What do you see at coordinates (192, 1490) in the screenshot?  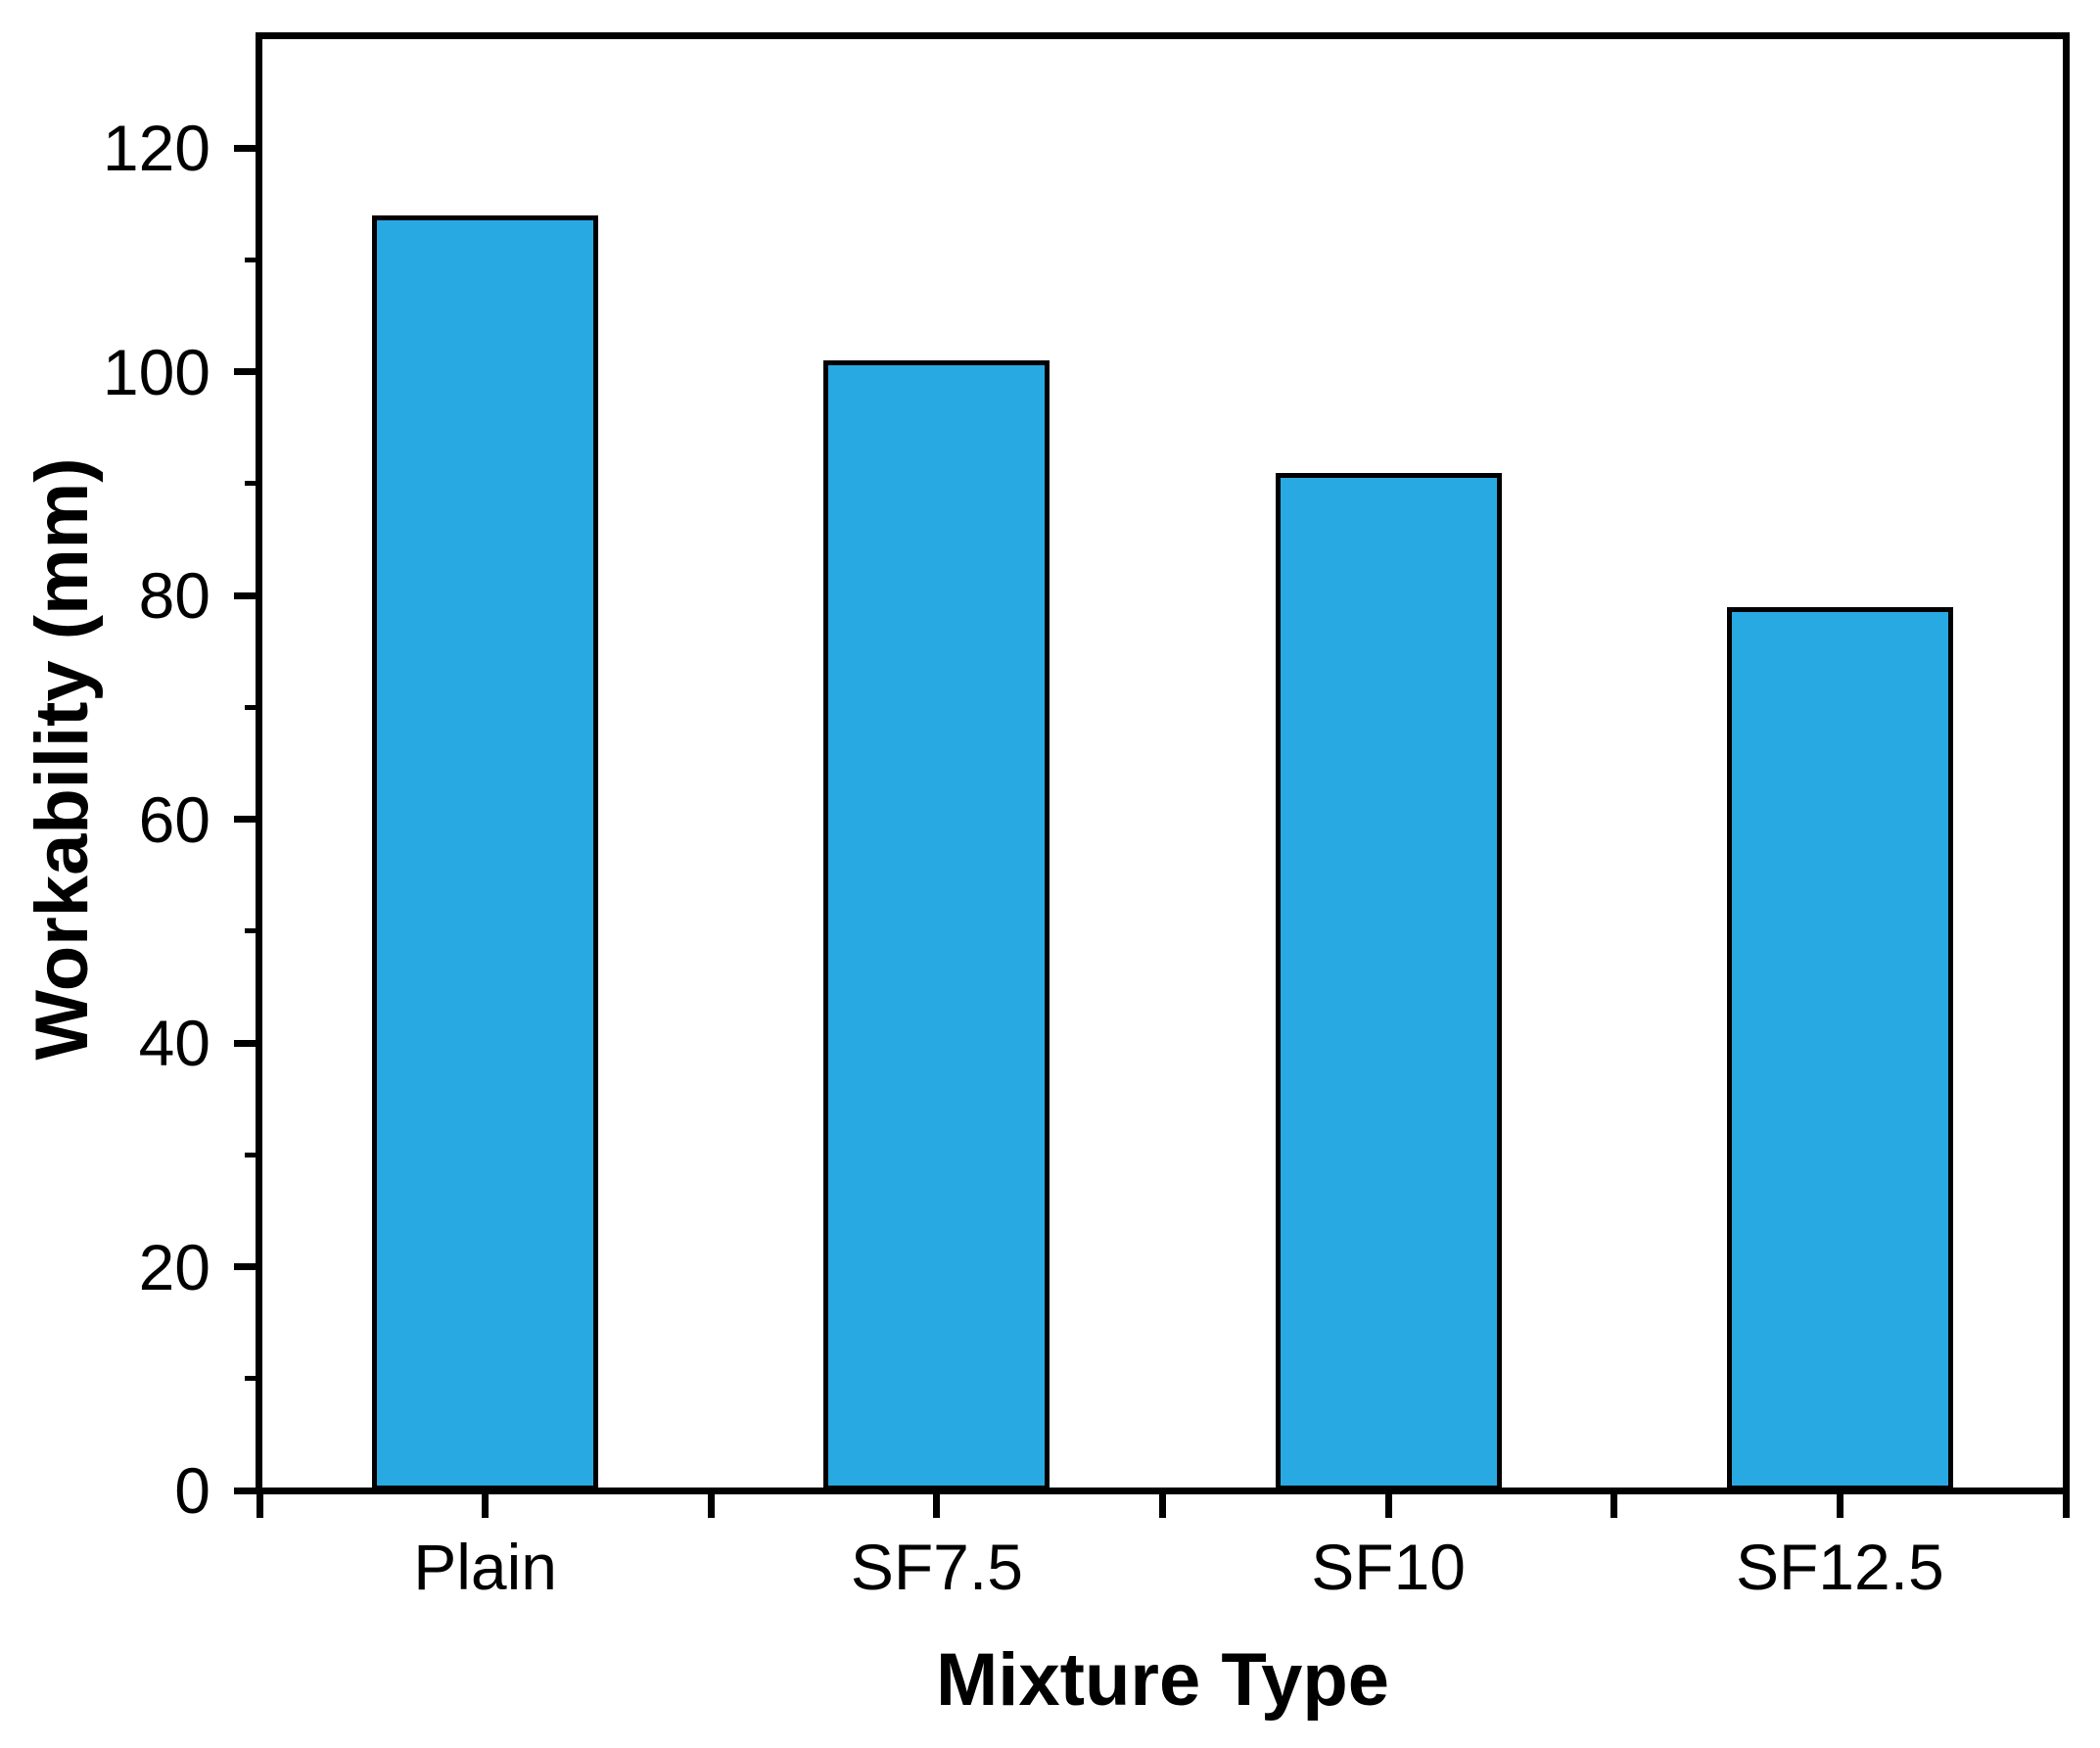 I see `y-tick-label: 0` at bounding box center [192, 1490].